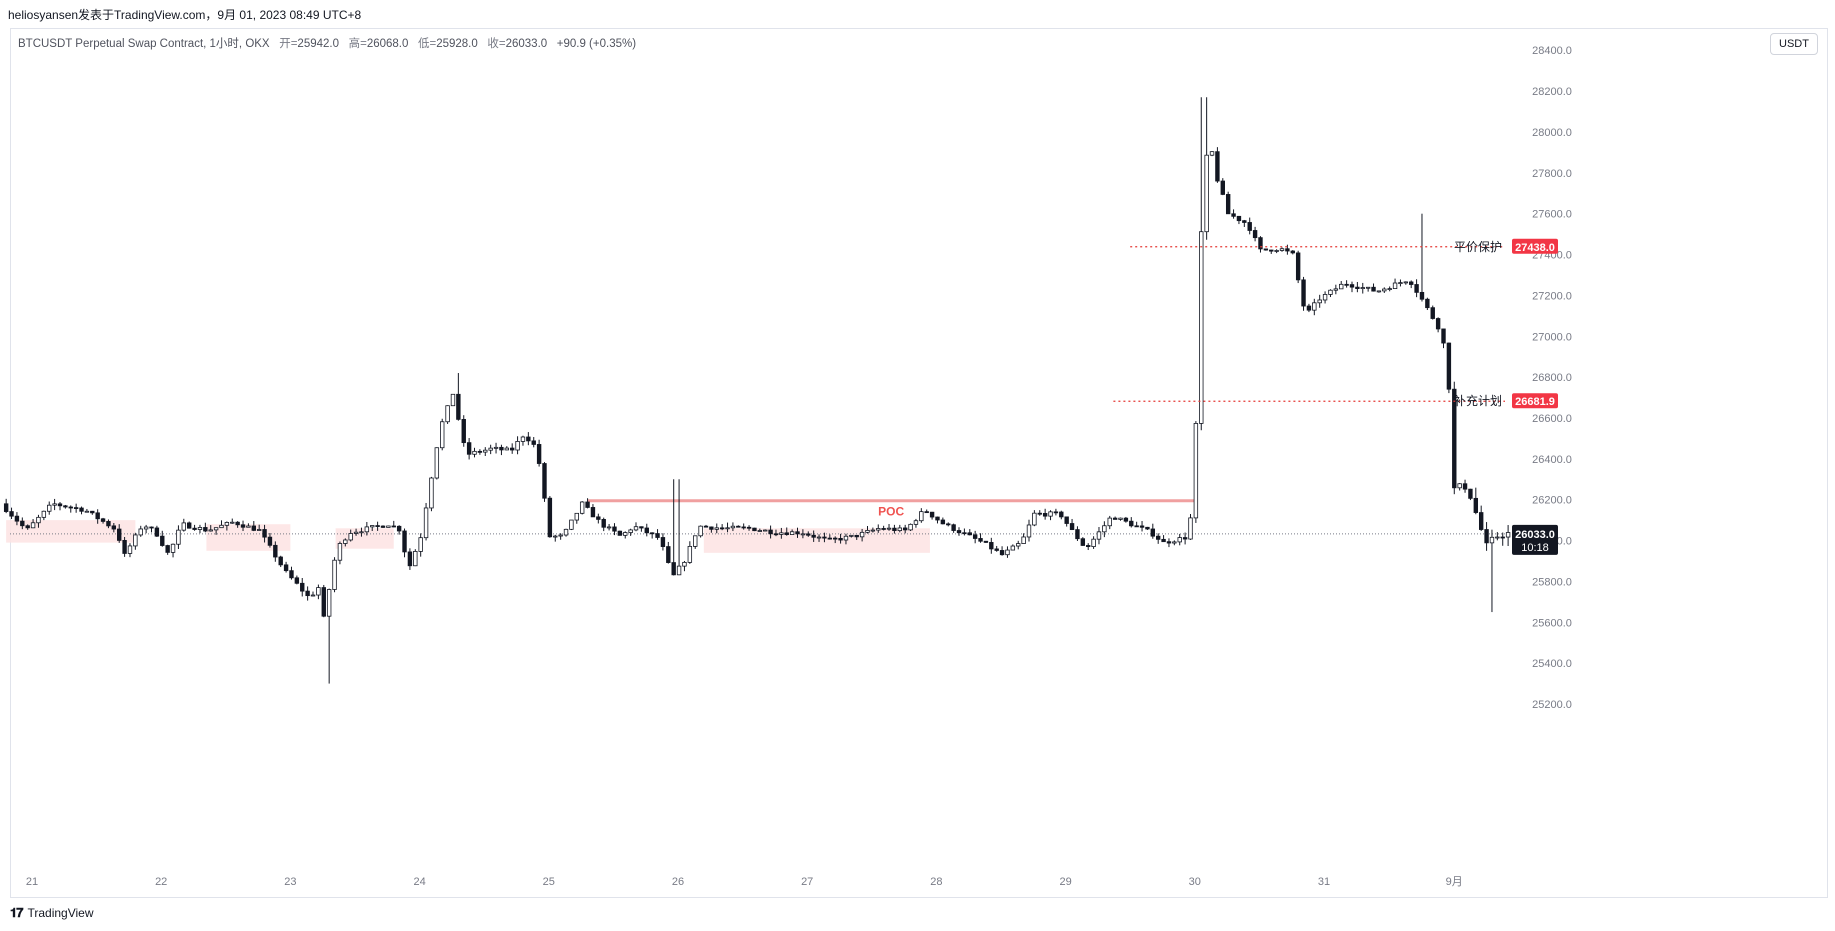  I want to click on tradingview-logo-icon: 𝟏𝟕, so click(17, 912).